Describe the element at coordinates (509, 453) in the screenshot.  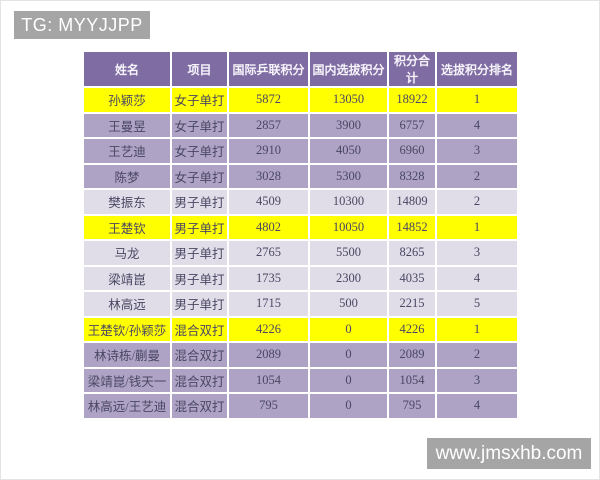
I see `website-watermark: www.jmsxhb.com` at that location.